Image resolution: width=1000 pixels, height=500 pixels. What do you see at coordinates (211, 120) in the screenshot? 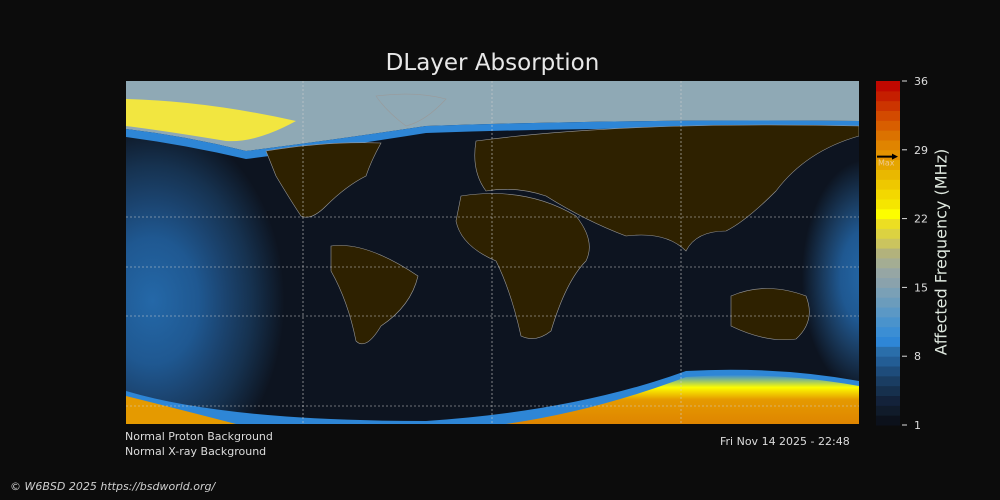
I see `high-absorption-northwest` at bounding box center [211, 120].